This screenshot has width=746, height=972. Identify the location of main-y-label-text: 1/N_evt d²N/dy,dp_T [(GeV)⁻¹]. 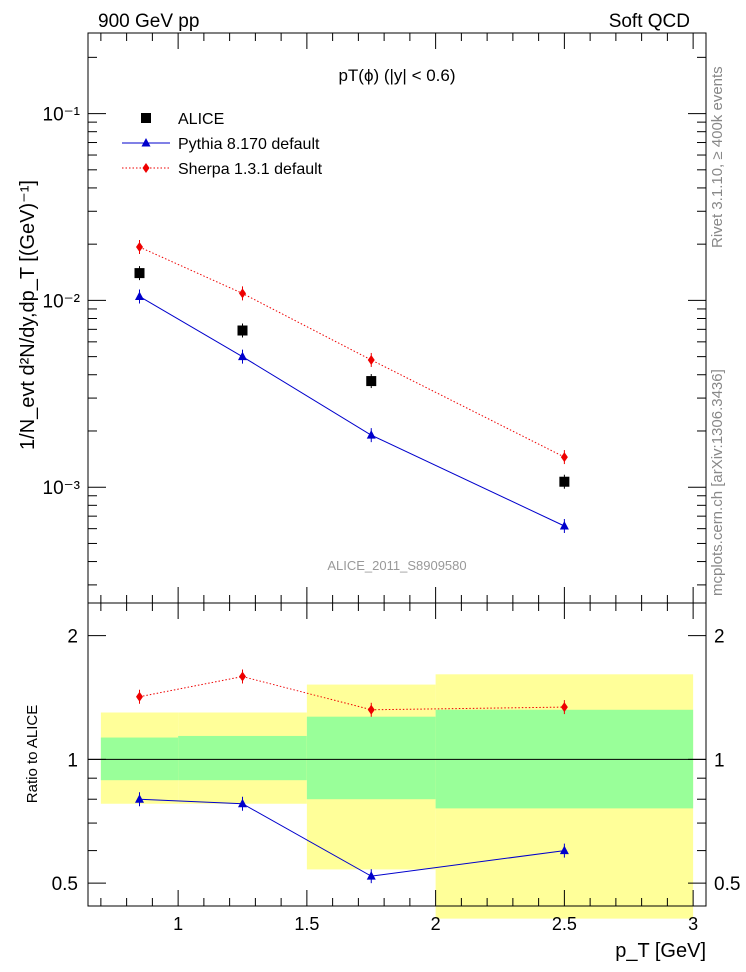
(28, 315).